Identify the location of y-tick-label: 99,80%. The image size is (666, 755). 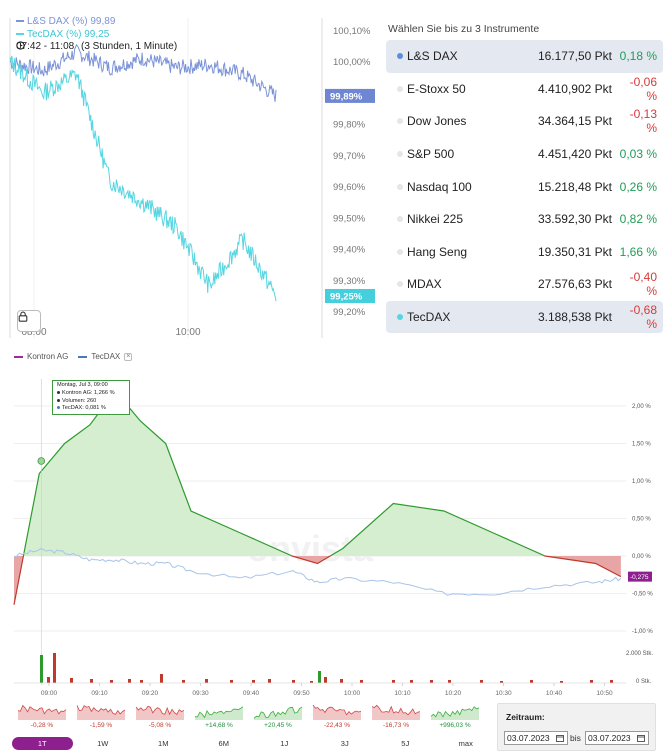
(349, 125).